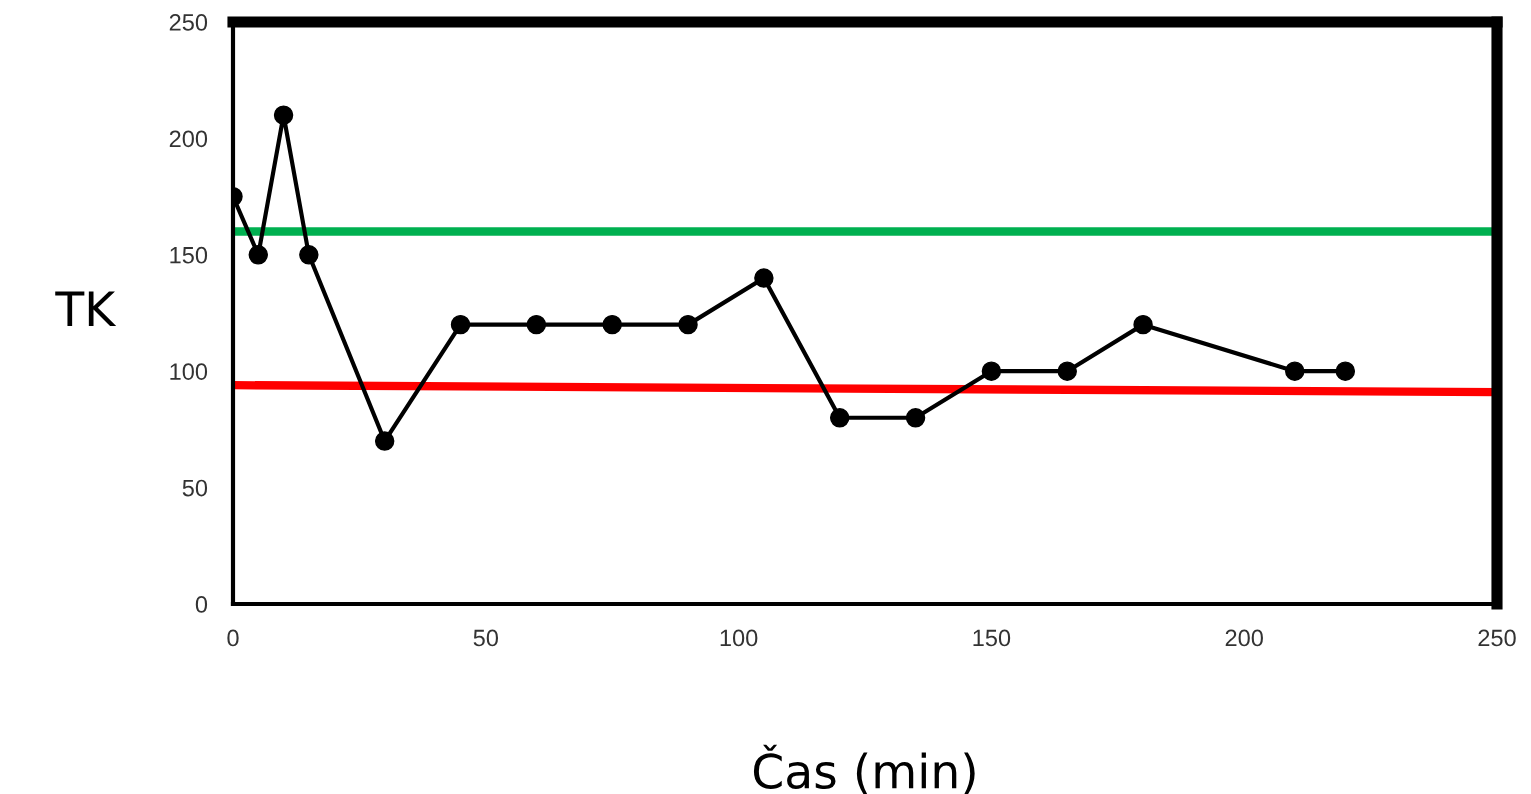  I want to click on y-axis-title: TK, so click(86, 309).